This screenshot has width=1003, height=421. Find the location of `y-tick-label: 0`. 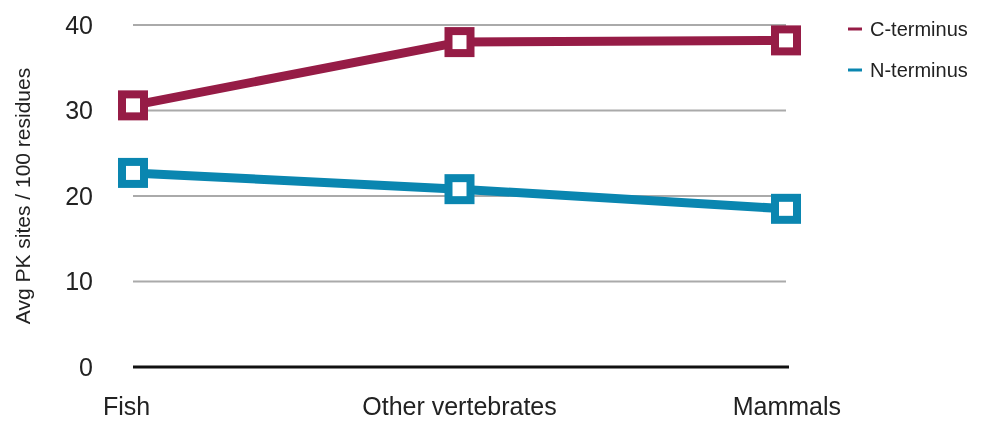

y-tick-label: 0 is located at coordinates (86, 366).